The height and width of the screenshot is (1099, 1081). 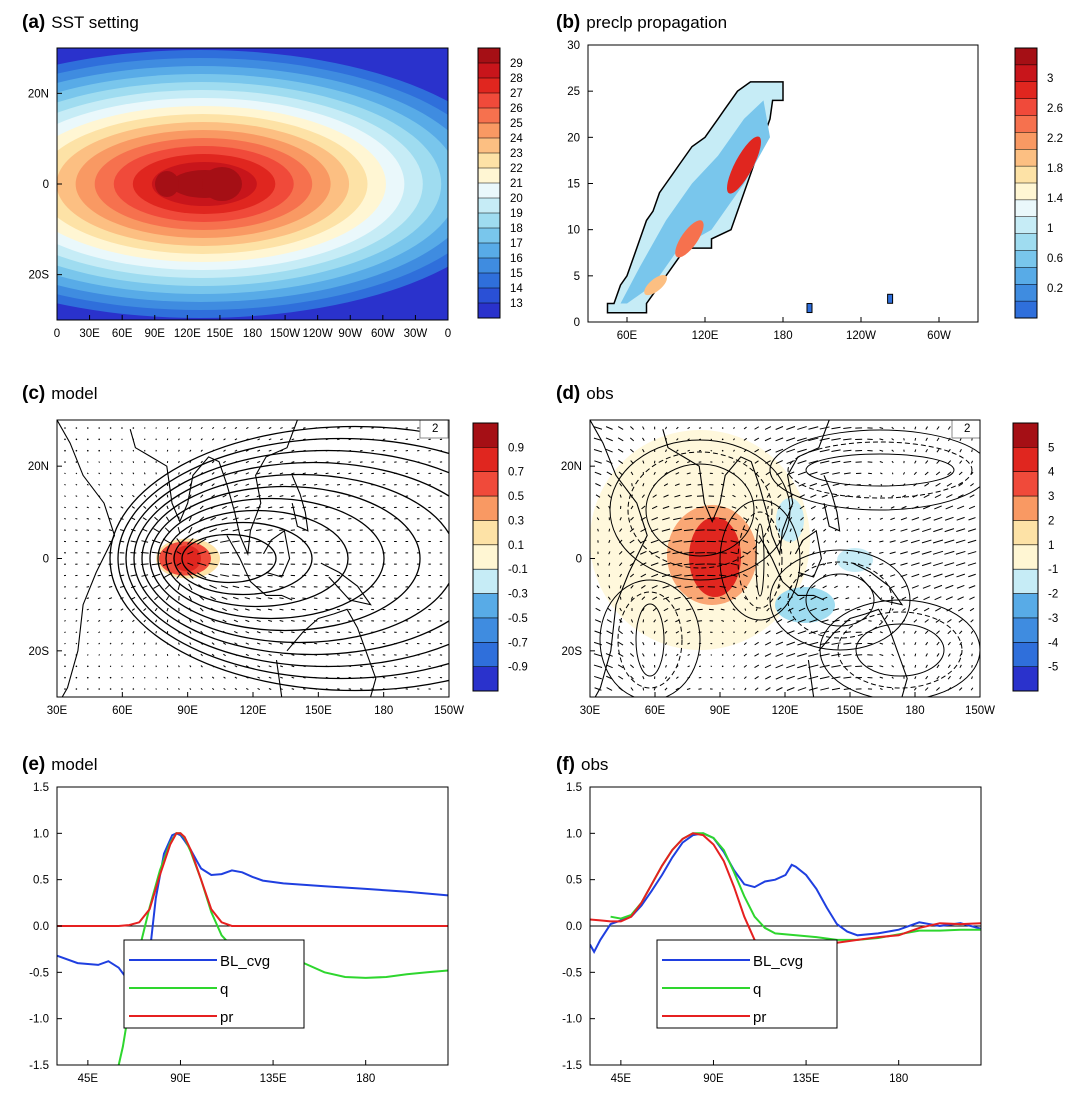 I want to click on legend-label: q, so click(x=224, y=989).